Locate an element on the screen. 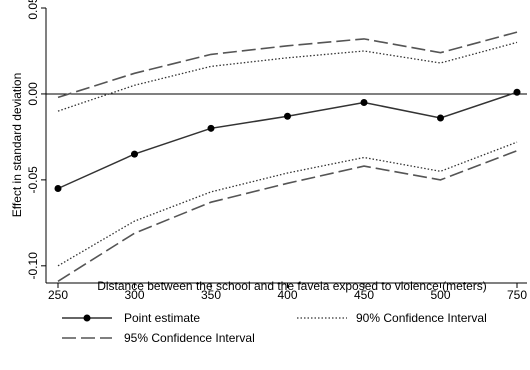 Image resolution: width=530 pixels, height=370 pixels. x-tick-label: 750 is located at coordinates (517, 295).